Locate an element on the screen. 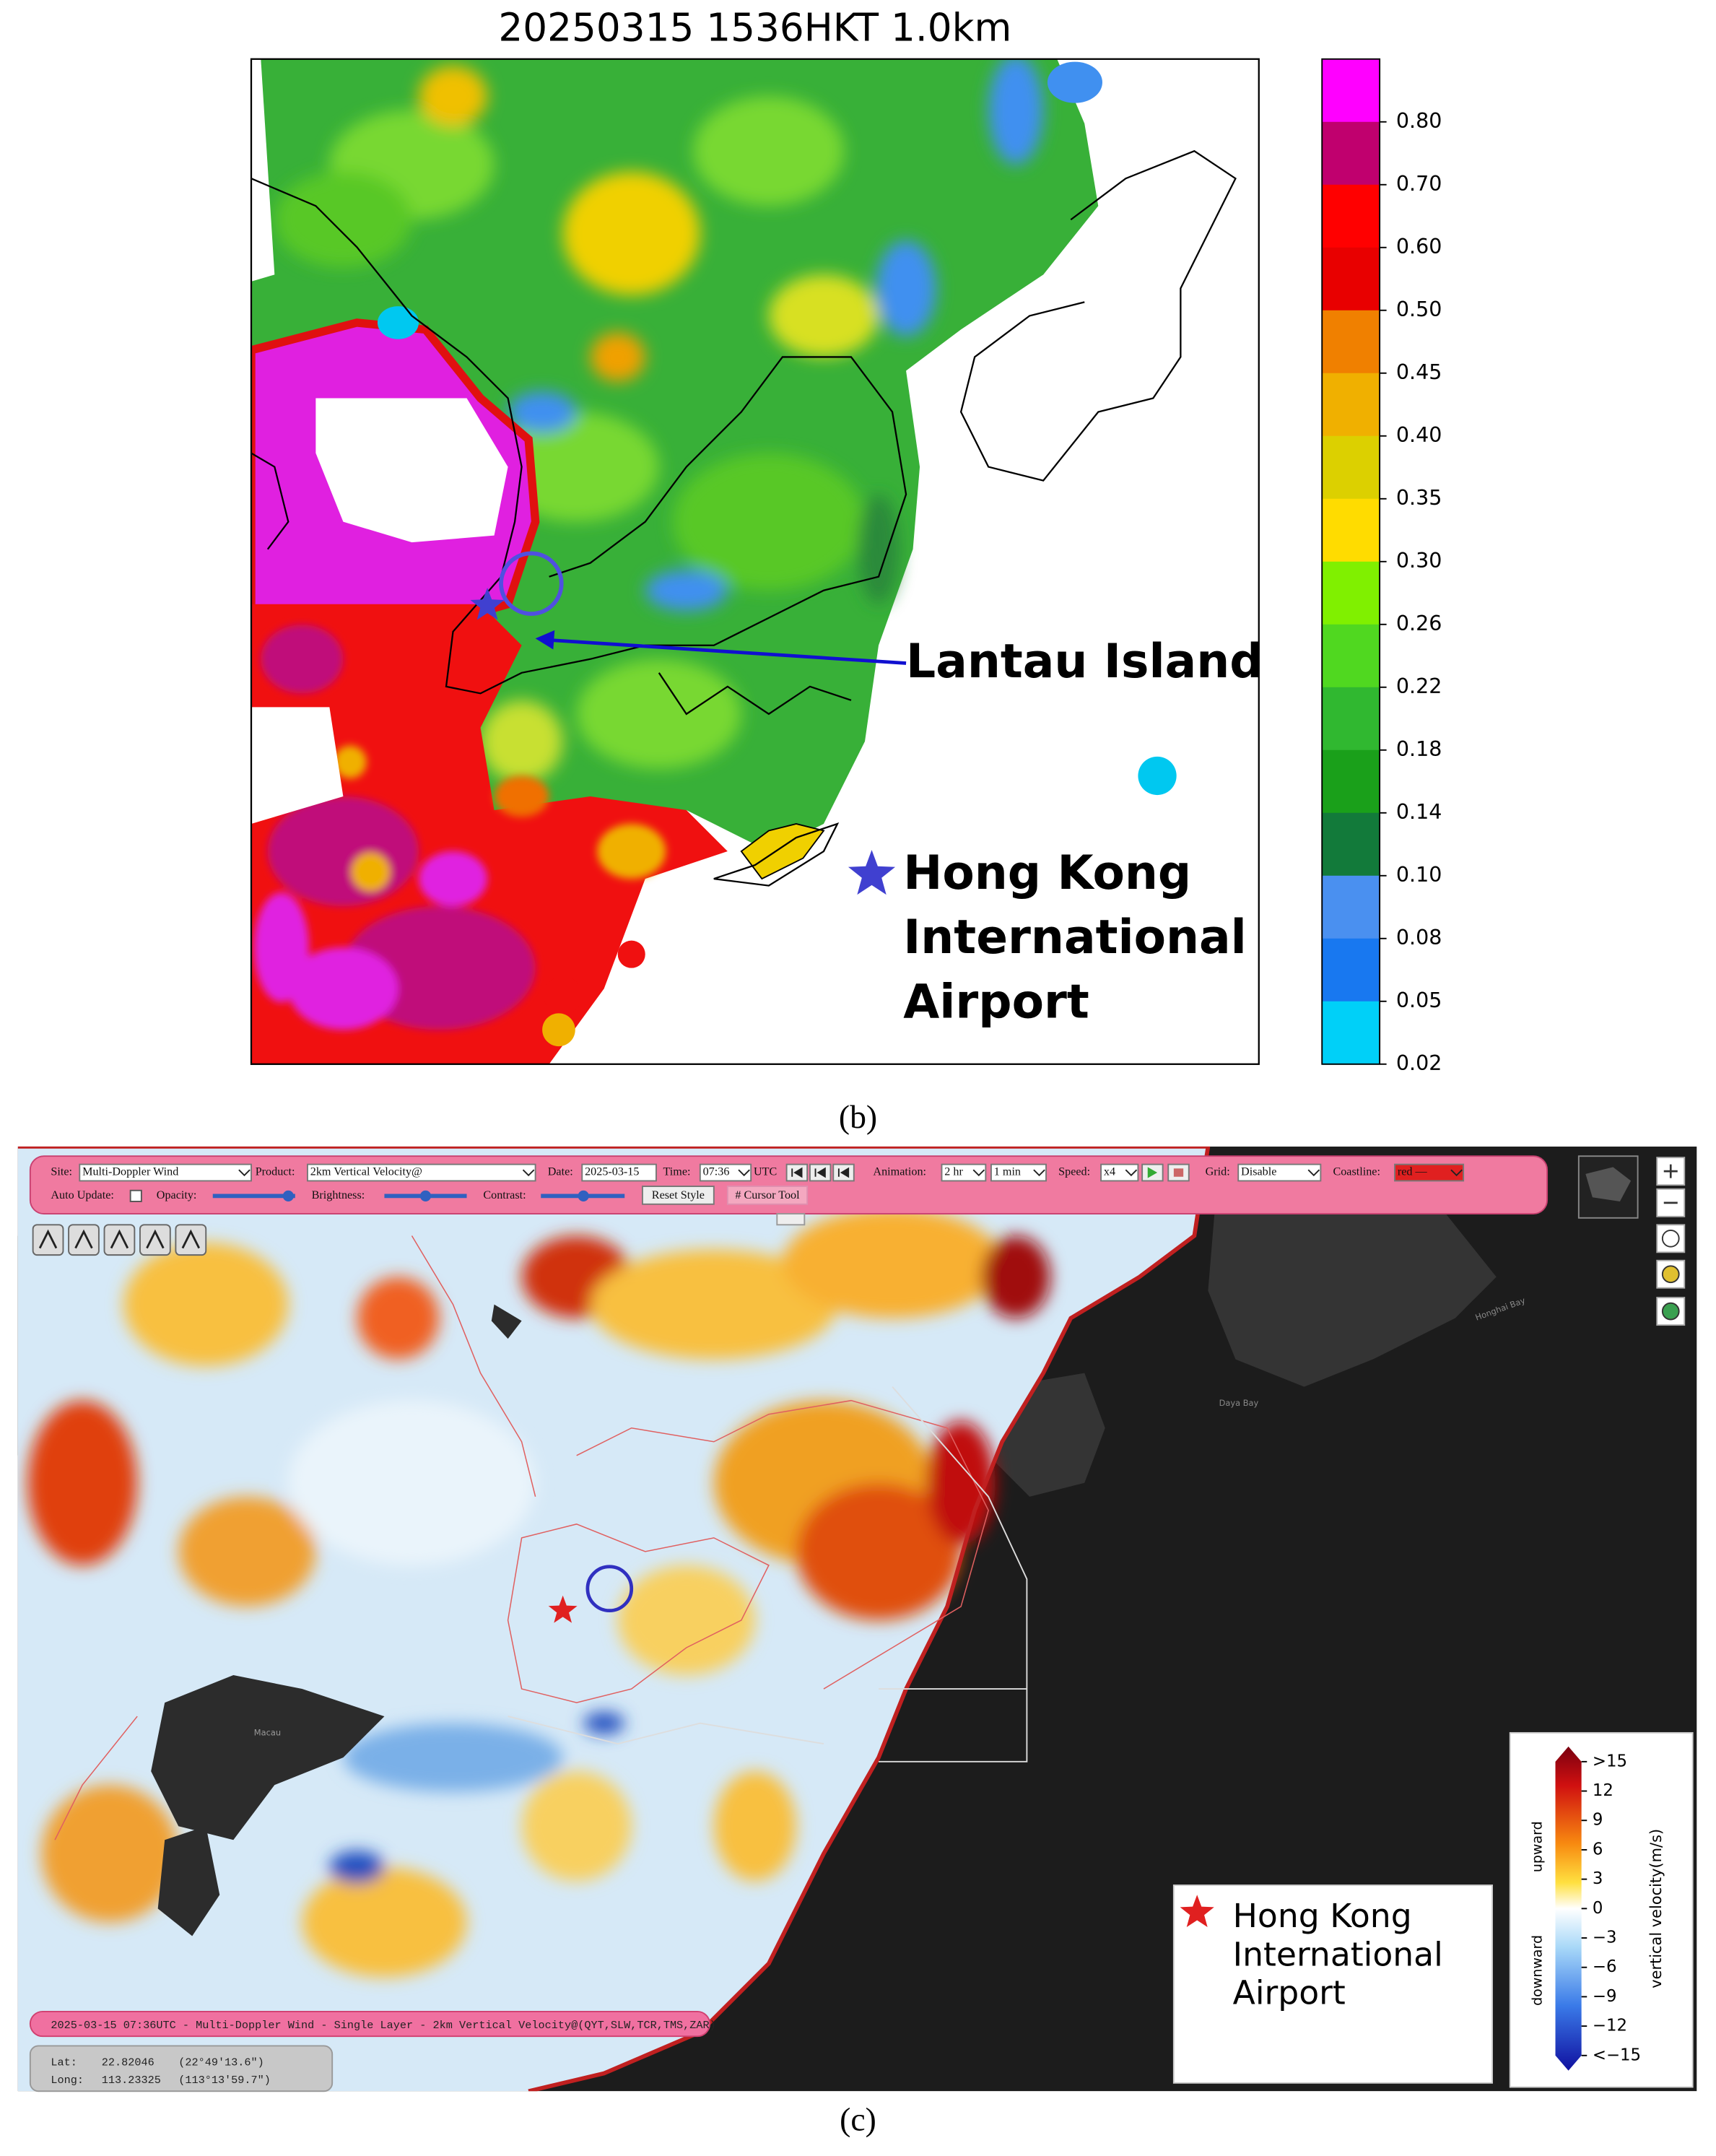 Image resolution: width=1716 pixels, height=2156 pixels. colorbar-tick-label: 0.22 is located at coordinates (1419, 686).